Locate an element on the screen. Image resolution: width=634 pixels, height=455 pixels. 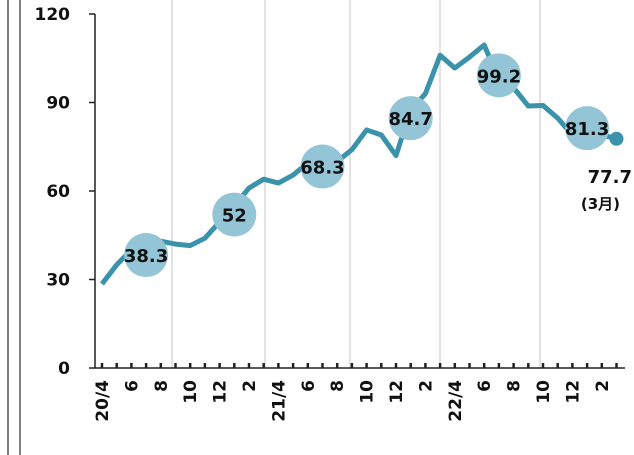
x-tick-label: 20/4 is located at coordinates (103, 401).